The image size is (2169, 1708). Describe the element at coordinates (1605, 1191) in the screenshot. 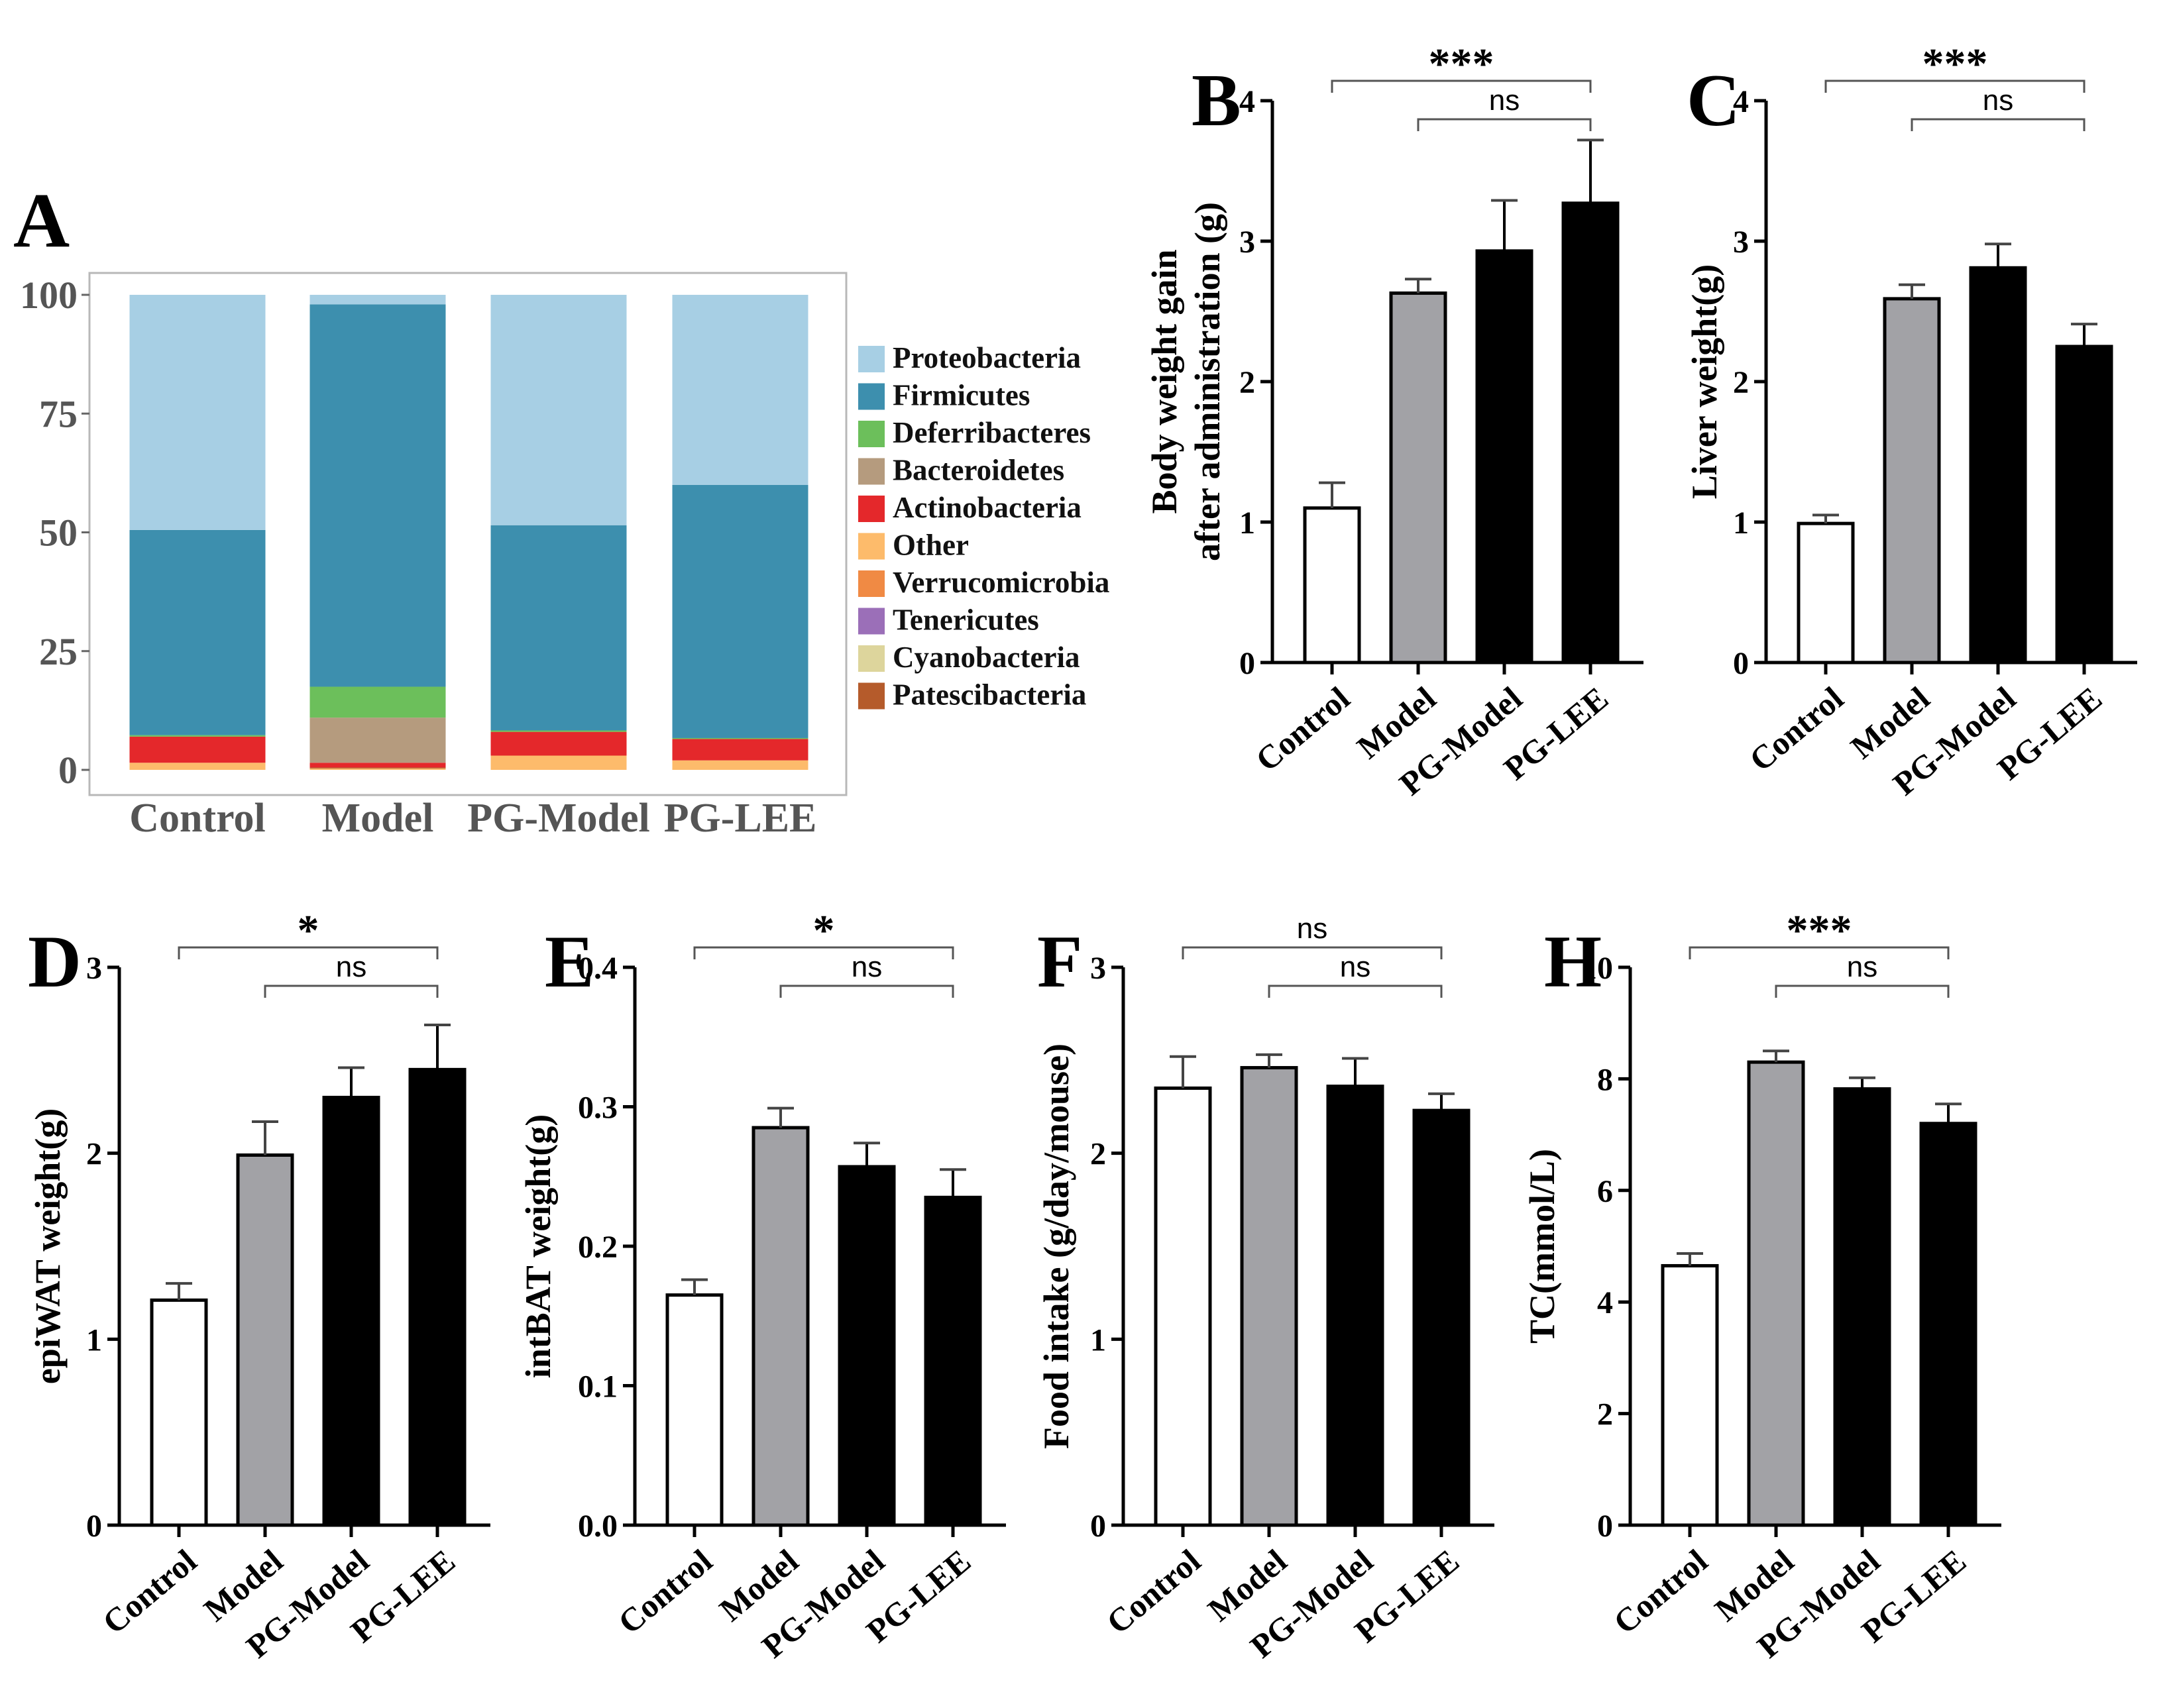

I see `y-tick-label: 6` at that location.